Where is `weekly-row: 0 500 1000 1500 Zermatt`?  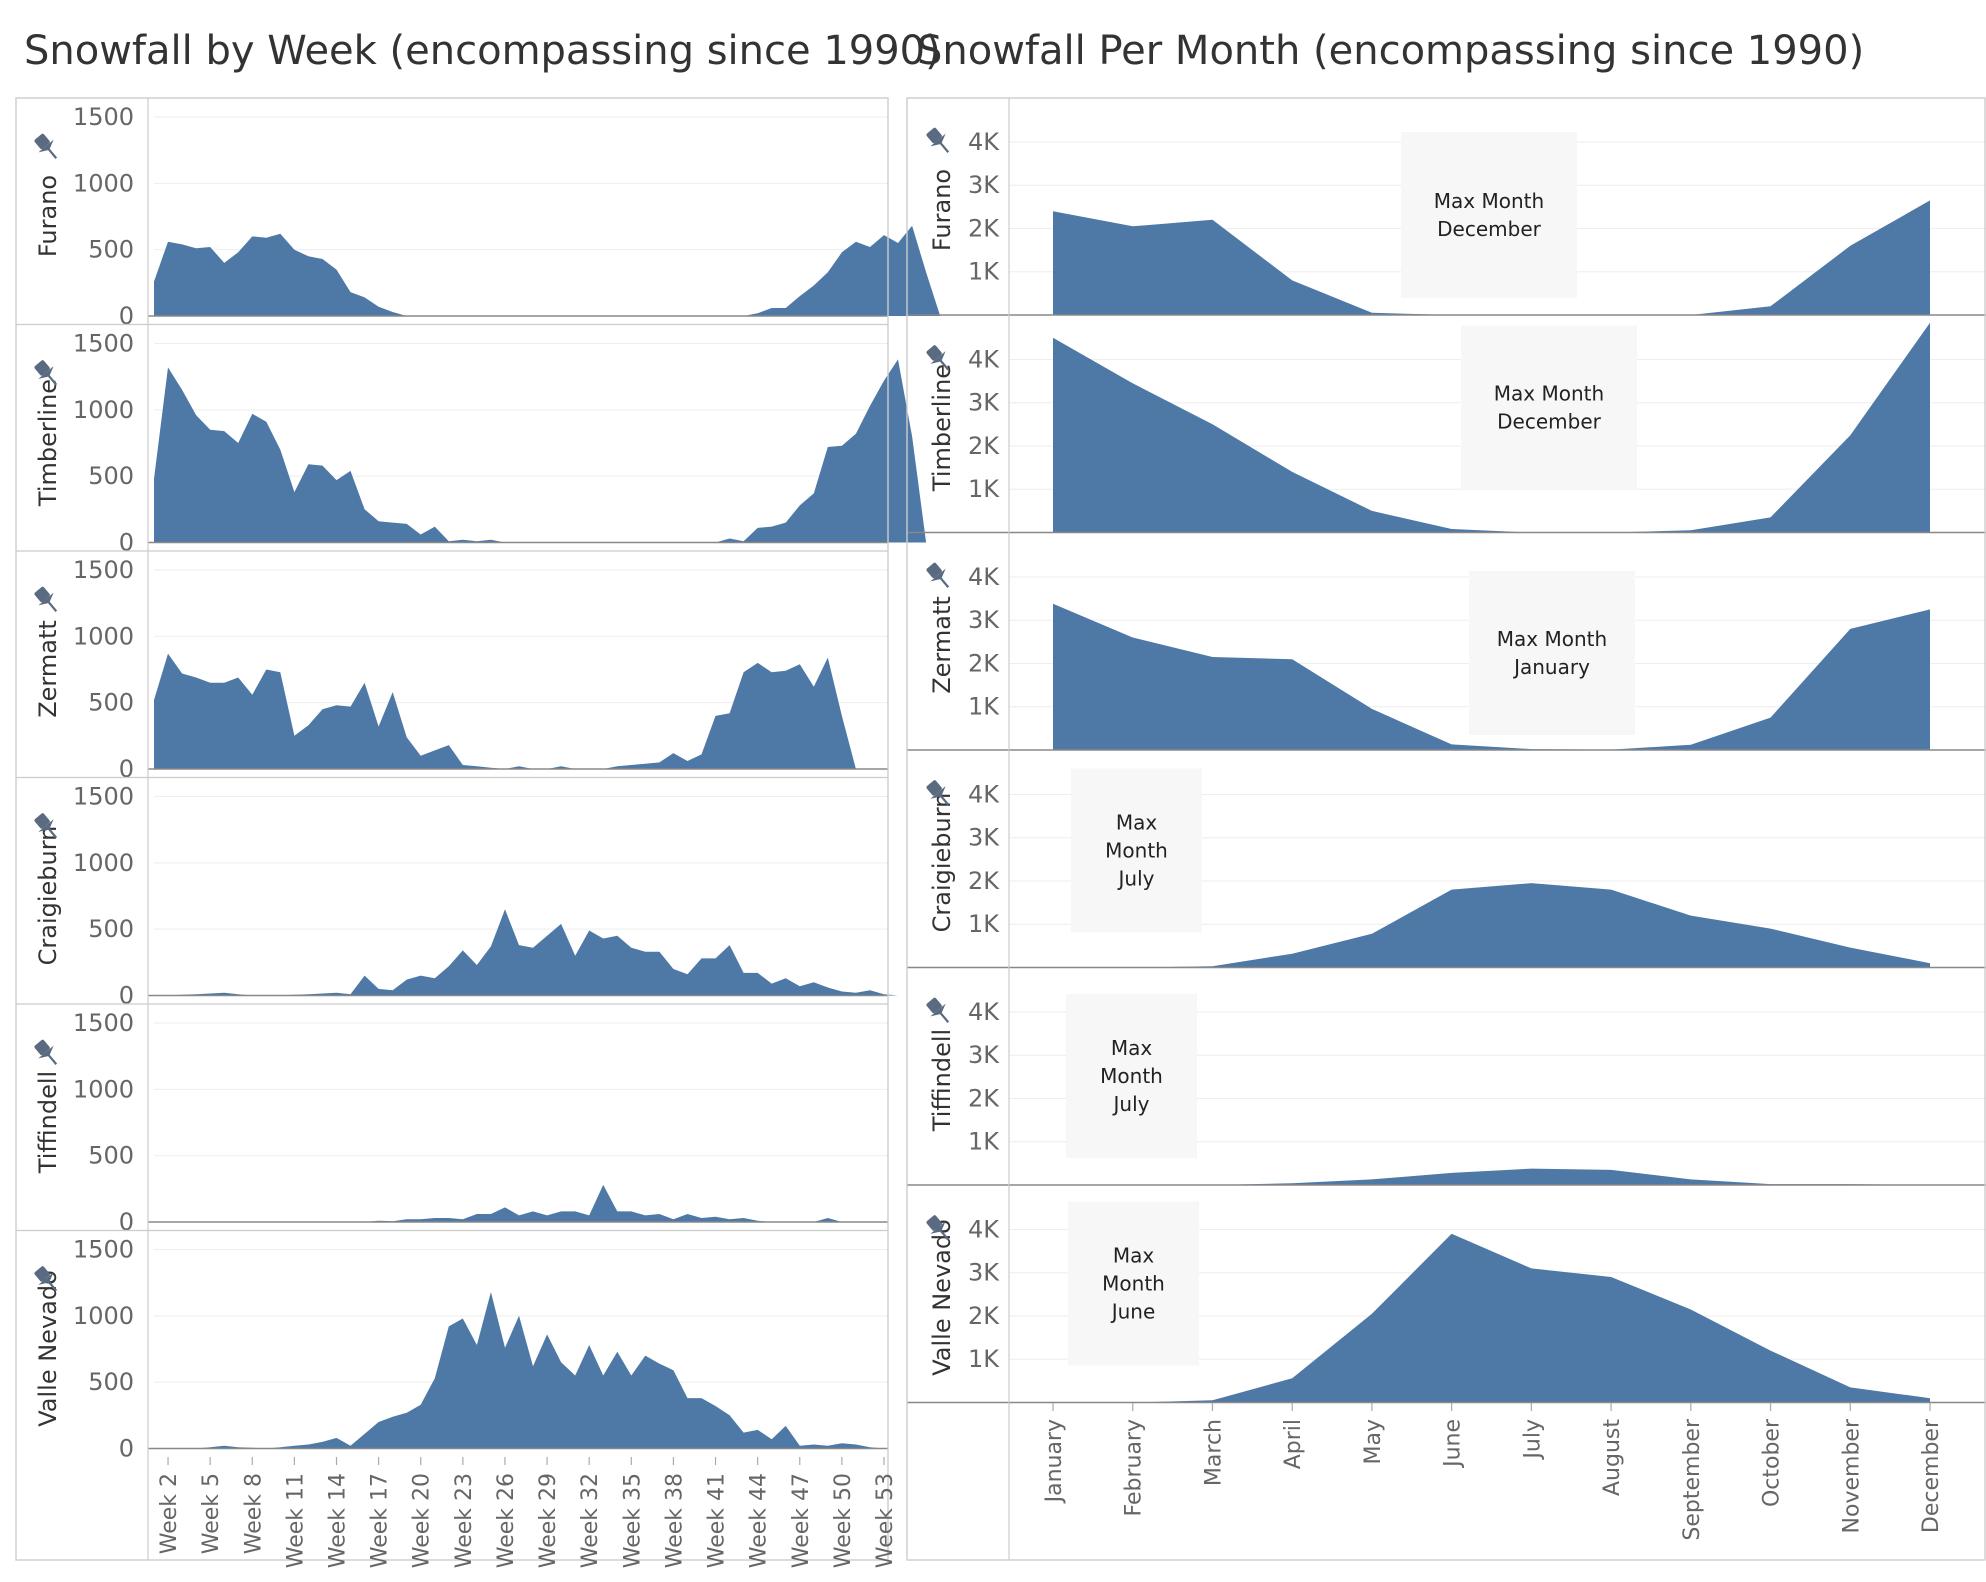 weekly-row: 0 500 1000 1500 Zermatt is located at coordinates (452, 666).